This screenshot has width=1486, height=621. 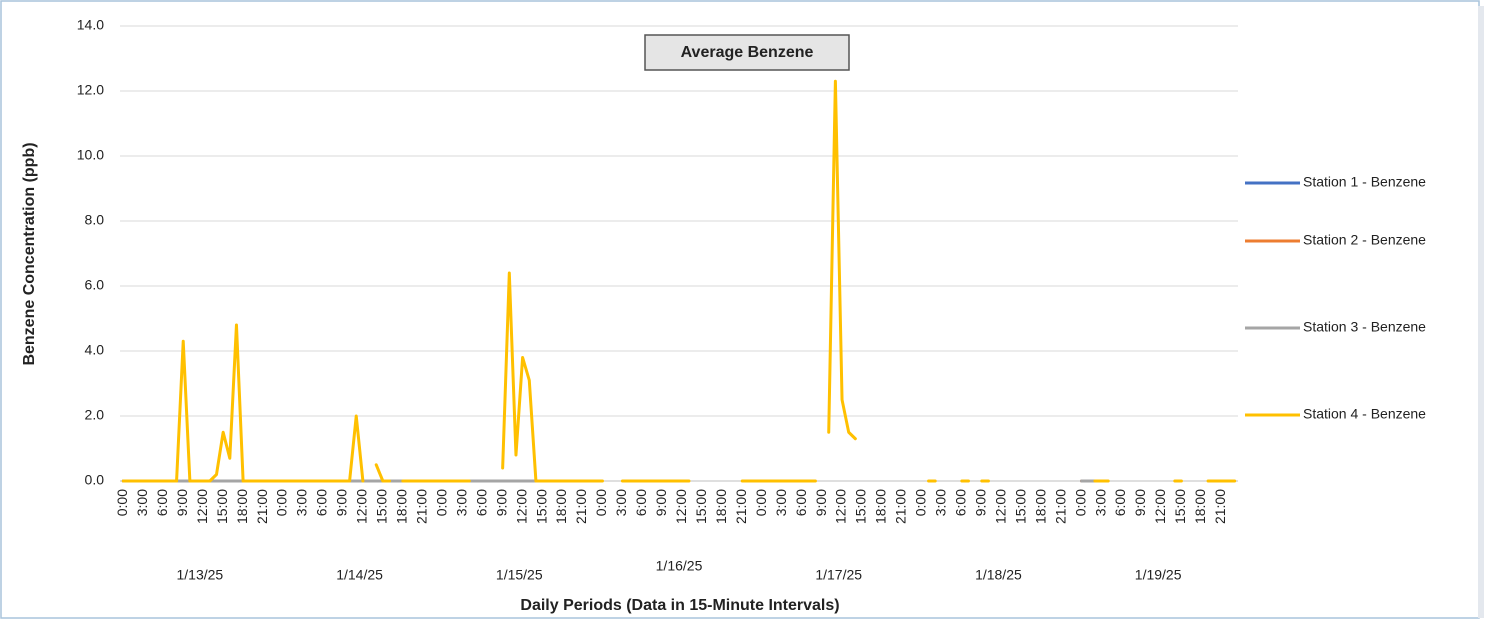 What do you see at coordinates (1364, 414) in the screenshot?
I see `legend-label: Station 4 - Benzene` at bounding box center [1364, 414].